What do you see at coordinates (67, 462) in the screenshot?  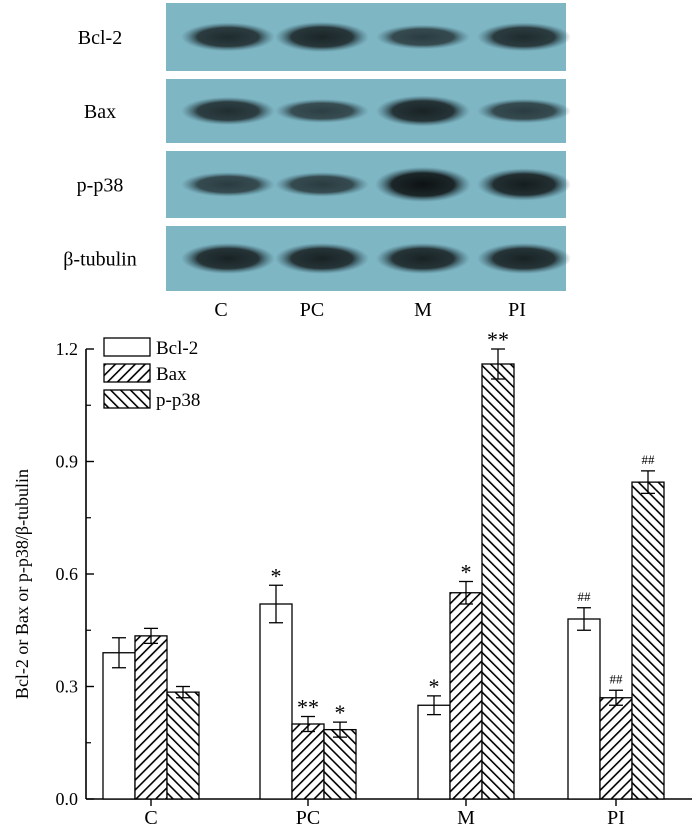 I see `y-tick-label: 0.9` at bounding box center [67, 462].